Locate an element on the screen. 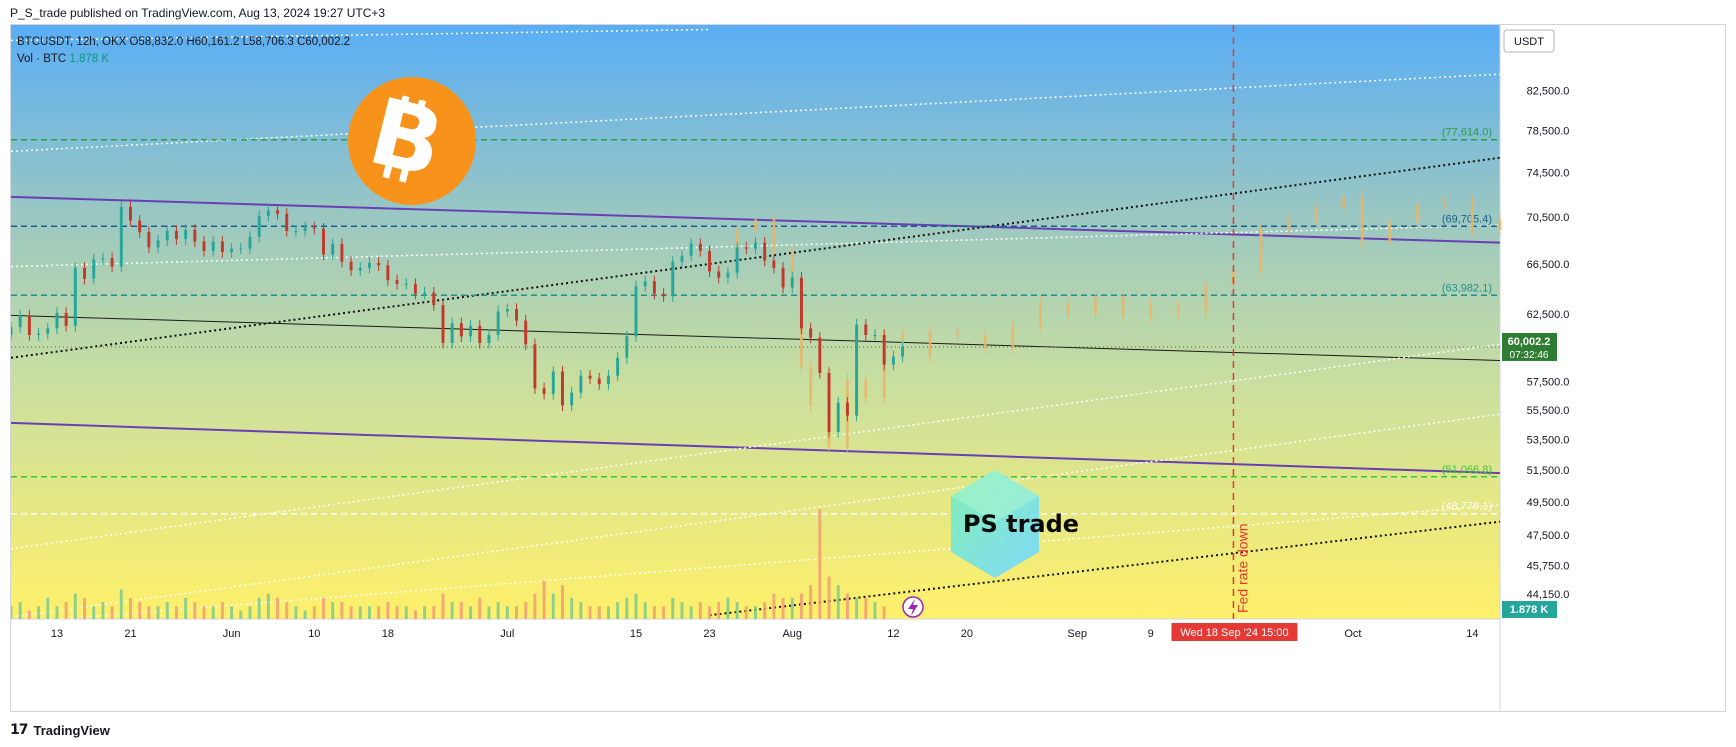  x-tick-label: 13 is located at coordinates (57, 634).